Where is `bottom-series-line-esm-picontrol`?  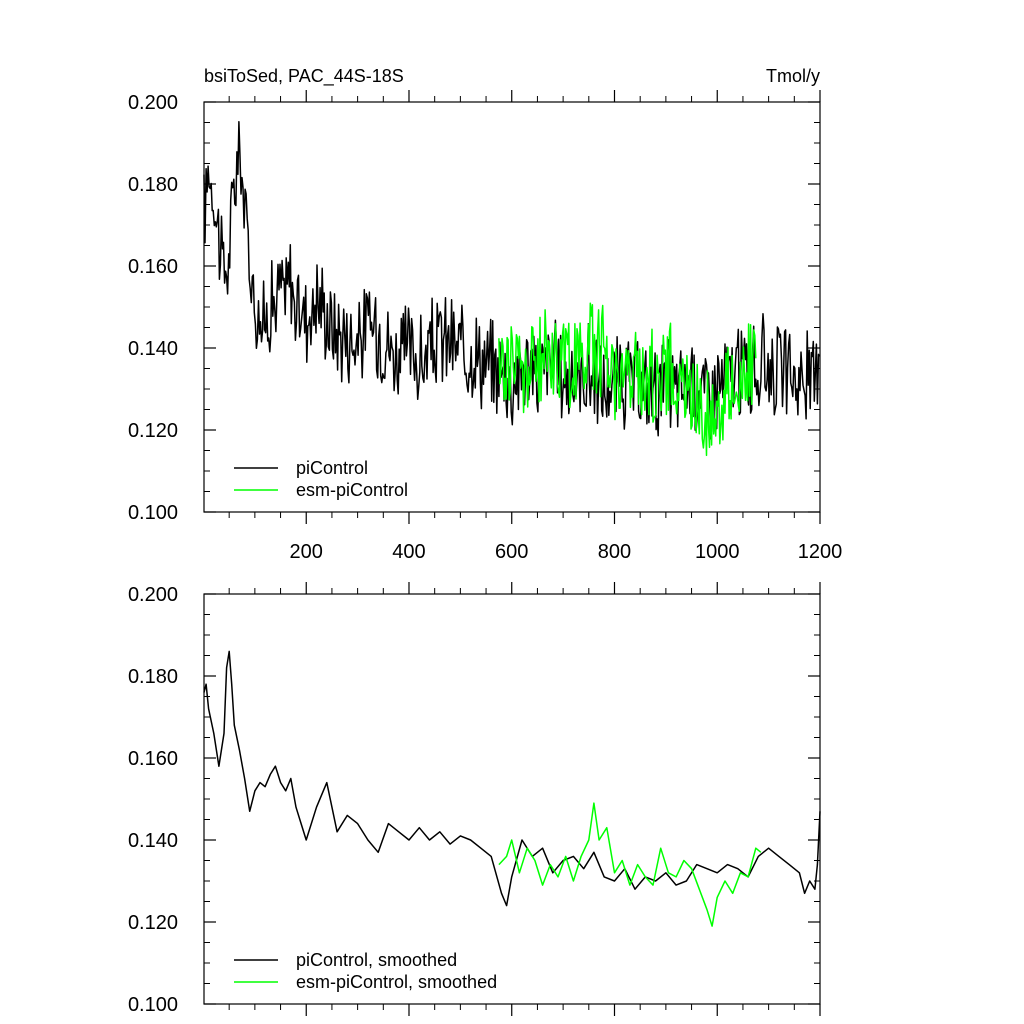
bottom-series-line-esm-picontrol is located at coordinates (630, 864).